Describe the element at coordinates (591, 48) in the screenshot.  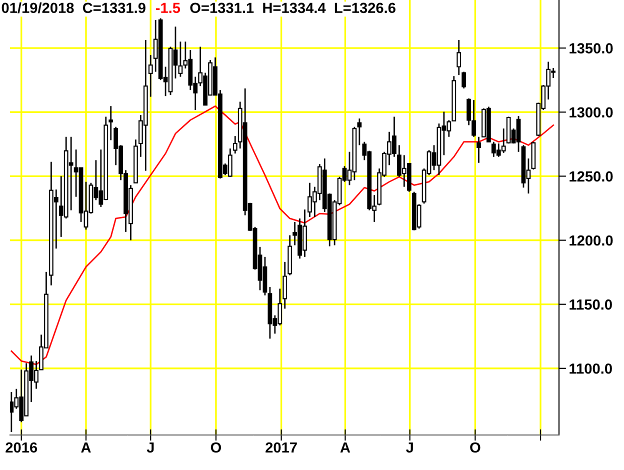
I see `y-tick-label: 1350.0` at that location.